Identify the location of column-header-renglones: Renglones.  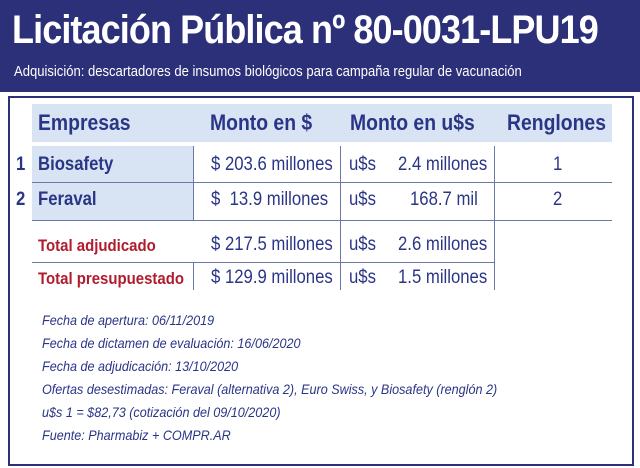
(556, 122).